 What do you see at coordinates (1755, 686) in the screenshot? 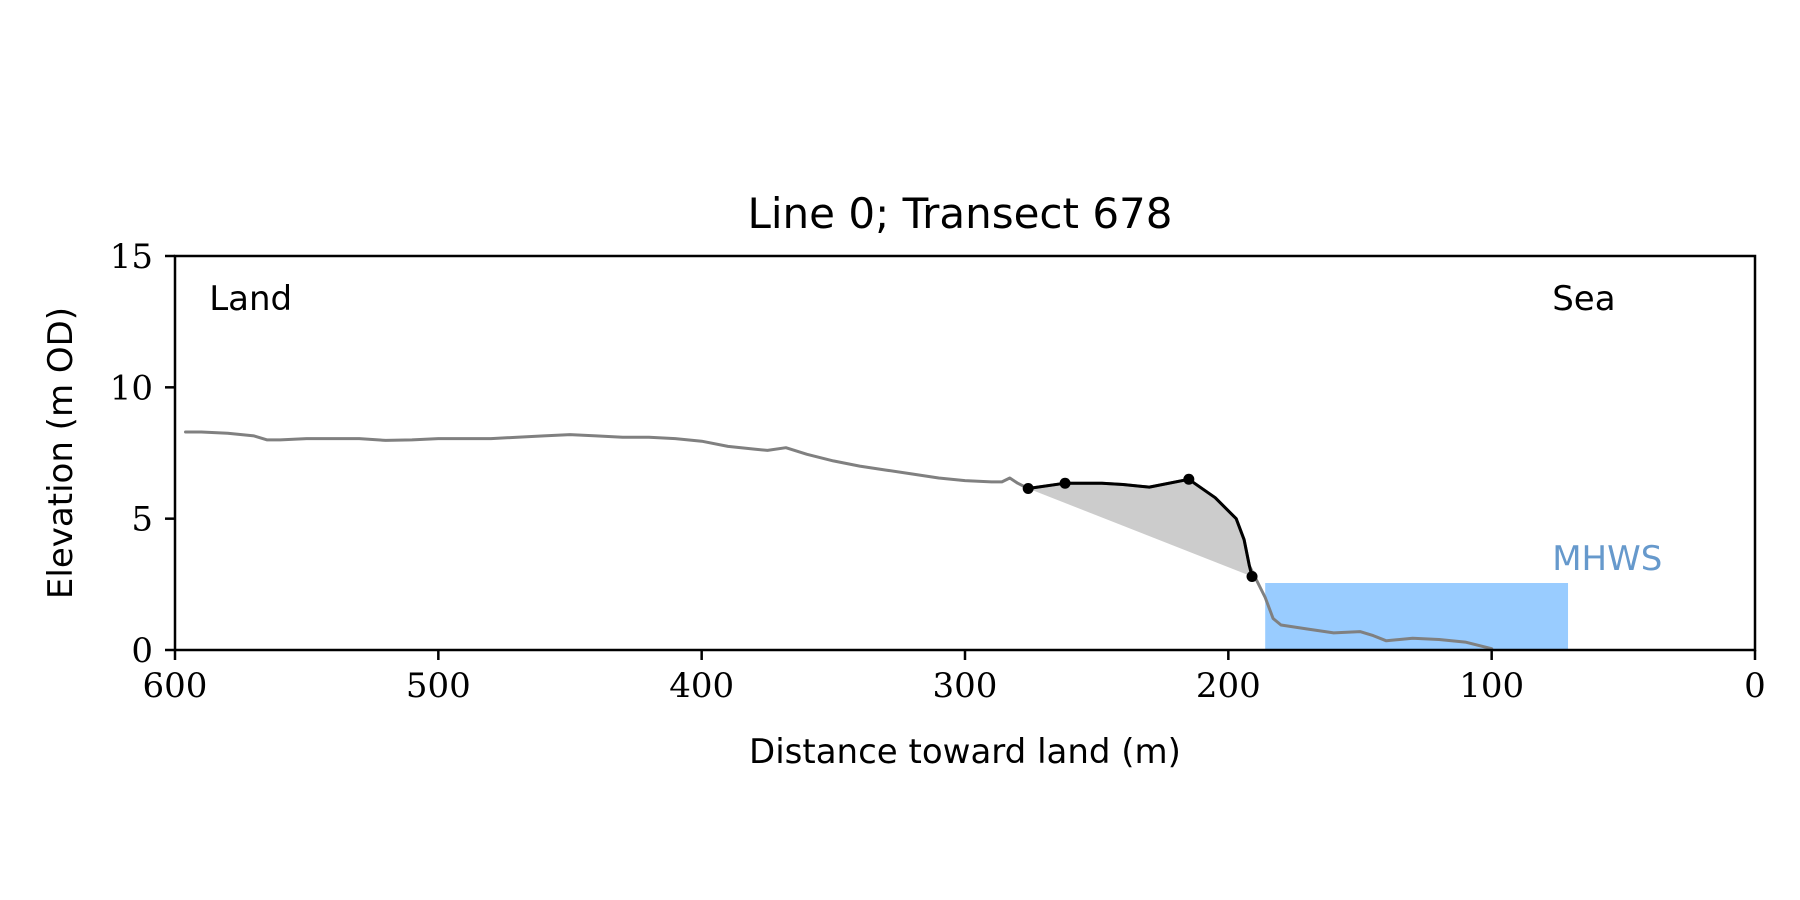
I see `x-tick-label: 0` at bounding box center [1755, 686].